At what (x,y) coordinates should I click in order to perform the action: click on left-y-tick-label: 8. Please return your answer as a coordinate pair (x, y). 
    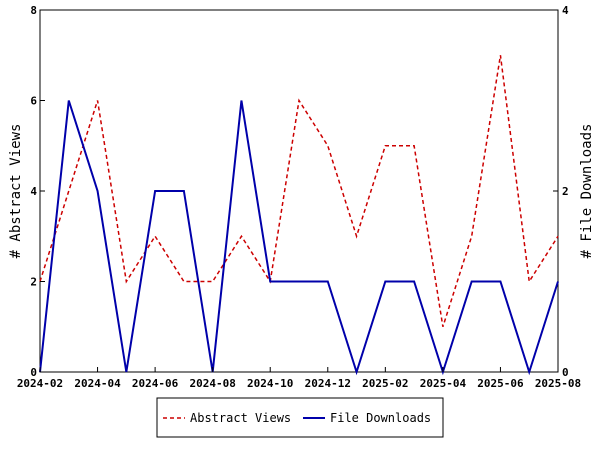
    Looking at the image, I should click on (33, 10).